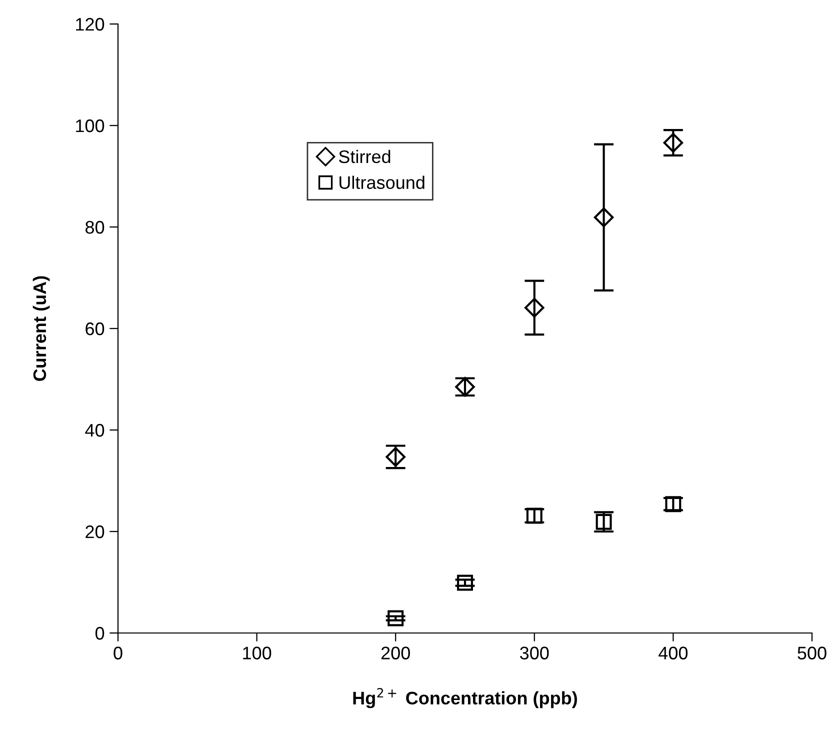 This screenshot has height=737, width=834. Describe the element at coordinates (395, 653) in the screenshot. I see `x-tick-label: 200` at that location.